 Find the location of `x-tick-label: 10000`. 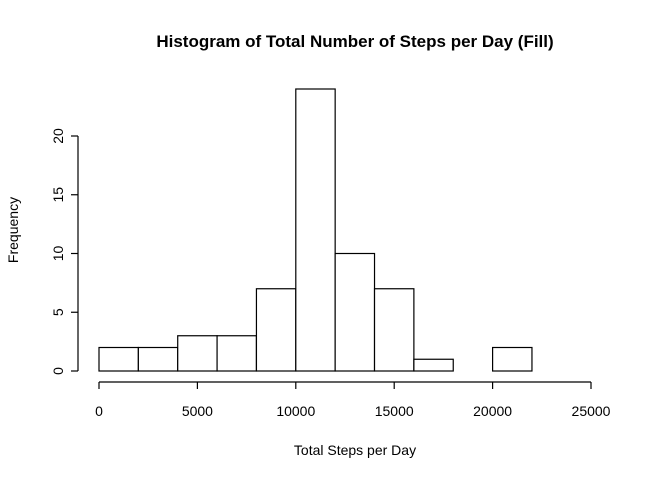

x-tick-label: 10000 is located at coordinates (295, 411).